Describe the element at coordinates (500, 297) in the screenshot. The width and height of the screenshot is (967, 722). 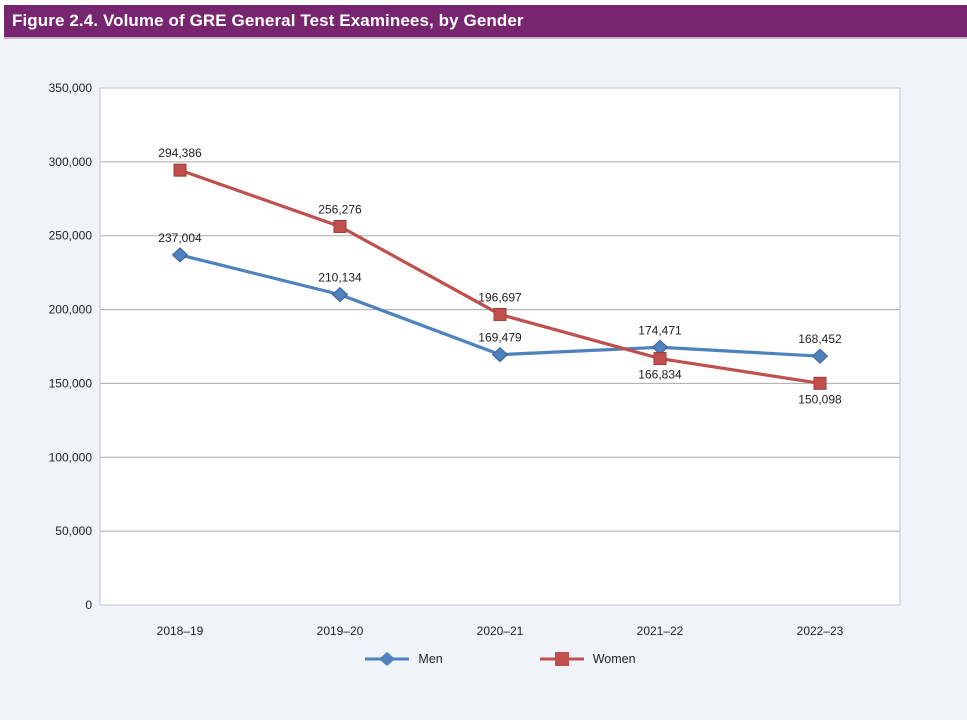
I see `women-data-label: 196,697` at that location.